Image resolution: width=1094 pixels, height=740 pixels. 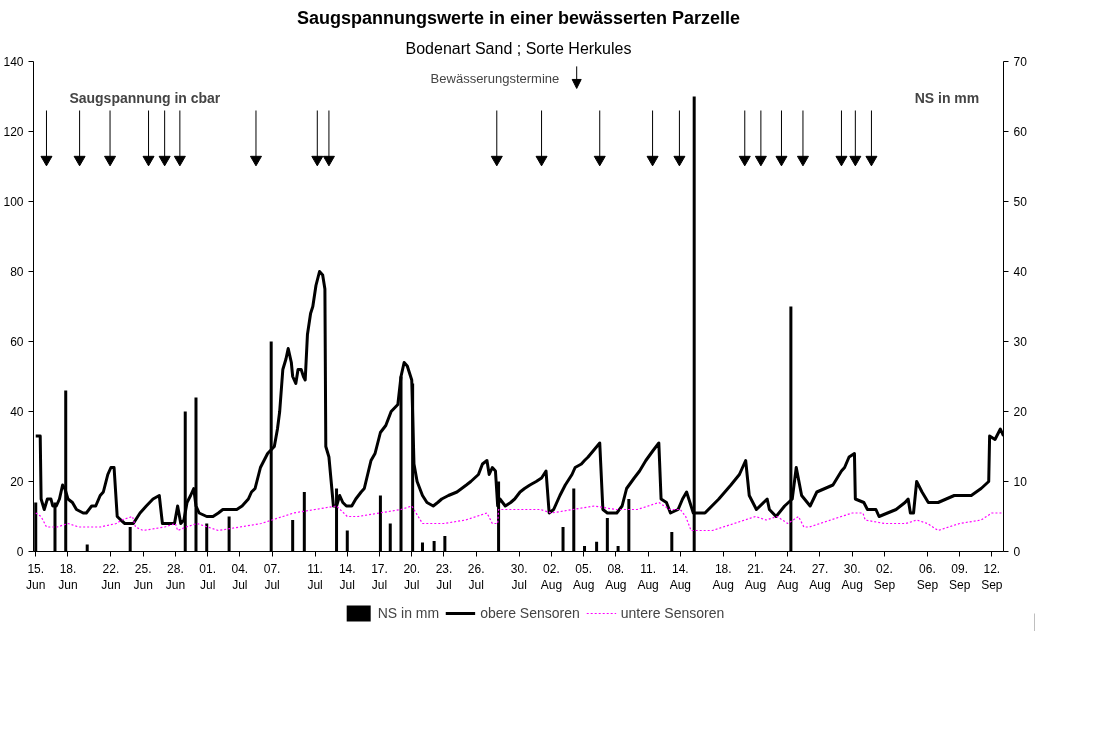 I want to click on x-tick-label: 14. Aug, so click(x=680, y=577).